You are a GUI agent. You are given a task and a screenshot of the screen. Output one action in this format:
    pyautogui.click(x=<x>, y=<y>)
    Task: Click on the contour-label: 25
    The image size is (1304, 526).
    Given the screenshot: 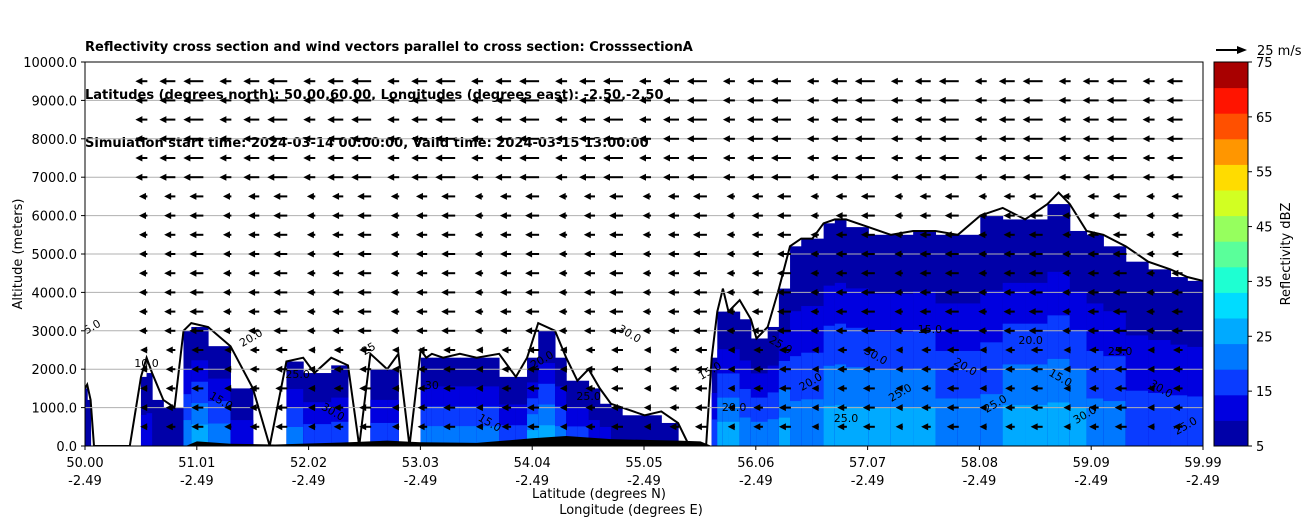 What is the action you would take?
    pyautogui.click(x=368, y=349)
    